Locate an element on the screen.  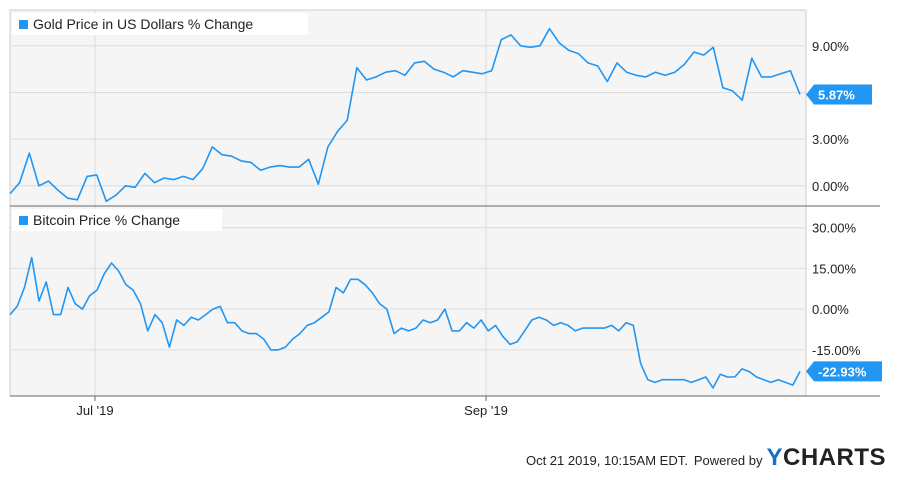
y-tick-label: 9.00% is located at coordinates (830, 46).